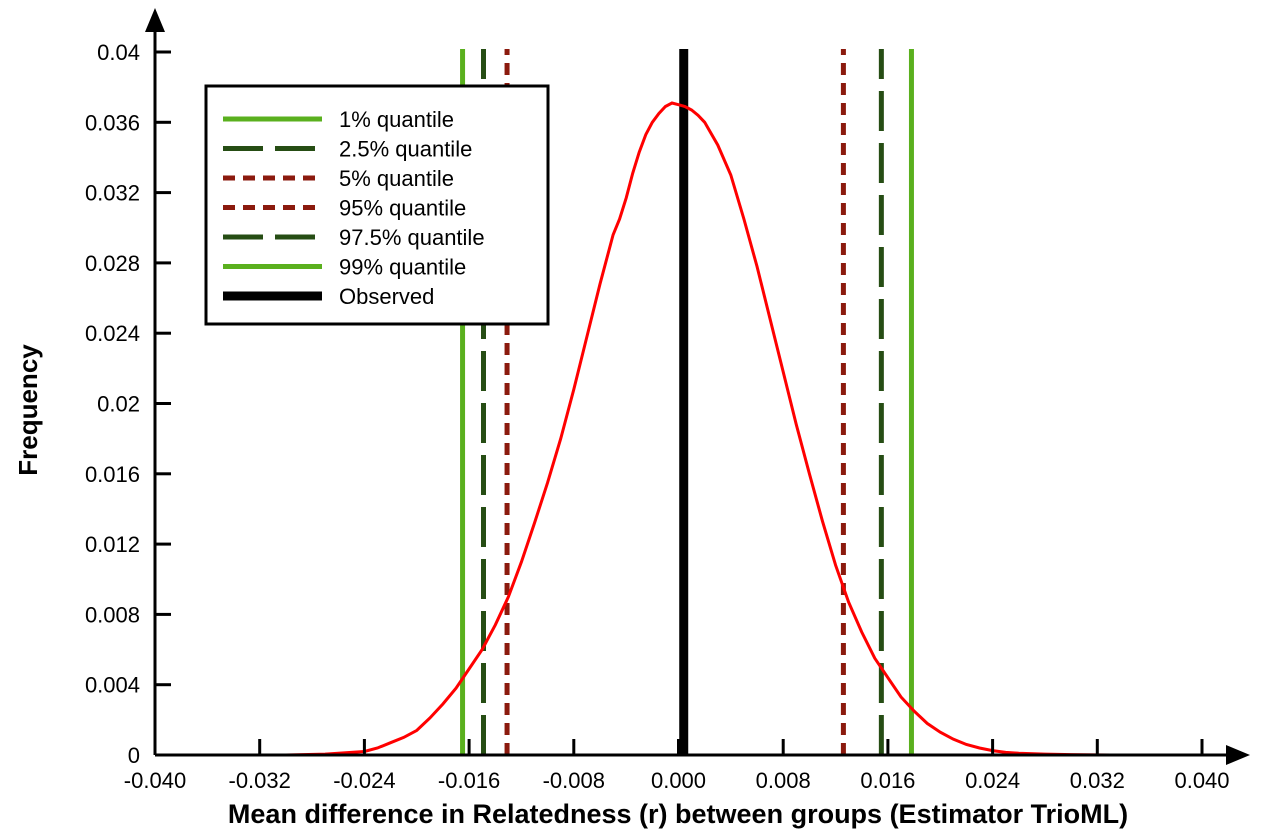 This screenshot has height=835, width=1286. I want to click on x-tick-label: -0.040, so click(155, 780).